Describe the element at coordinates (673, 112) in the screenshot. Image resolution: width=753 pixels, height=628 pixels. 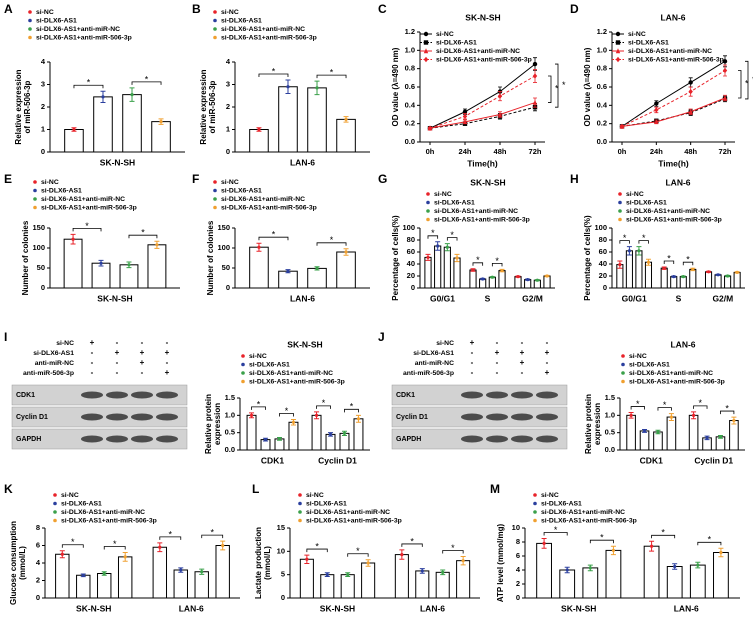
I see `series-line` at that location.